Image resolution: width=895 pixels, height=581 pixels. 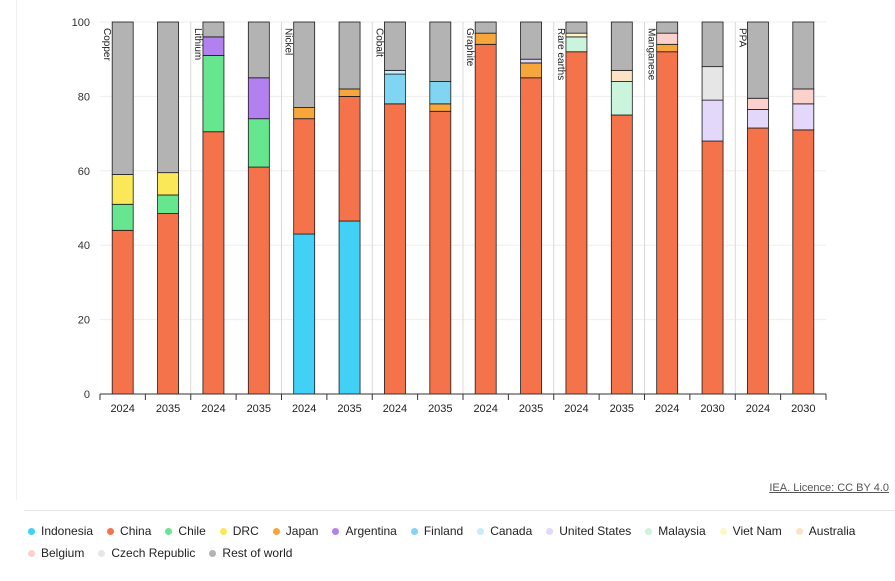 What do you see at coordinates (60, 531) in the screenshot?
I see `legend-item: Indonesia` at bounding box center [60, 531].